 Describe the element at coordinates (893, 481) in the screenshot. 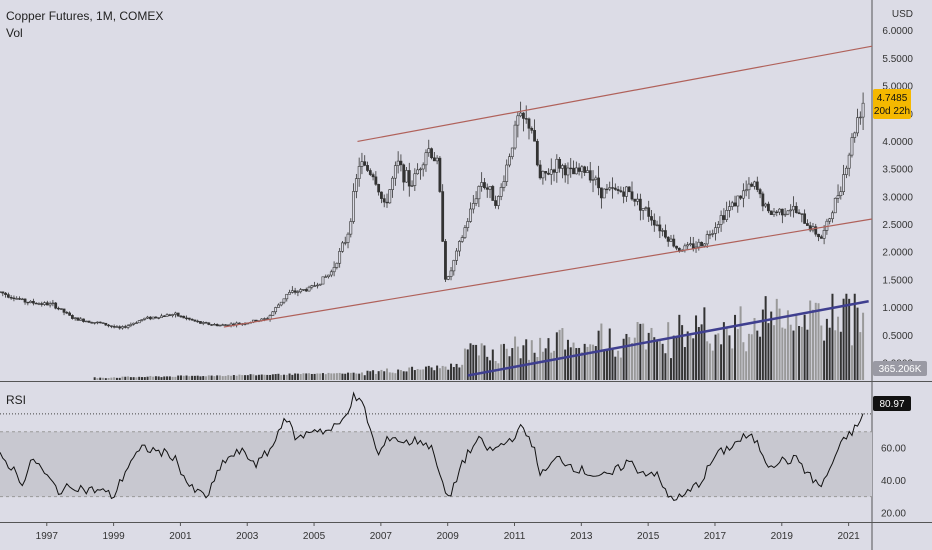

I see `rsi-axis: 20.00 40.00 60.00` at that location.